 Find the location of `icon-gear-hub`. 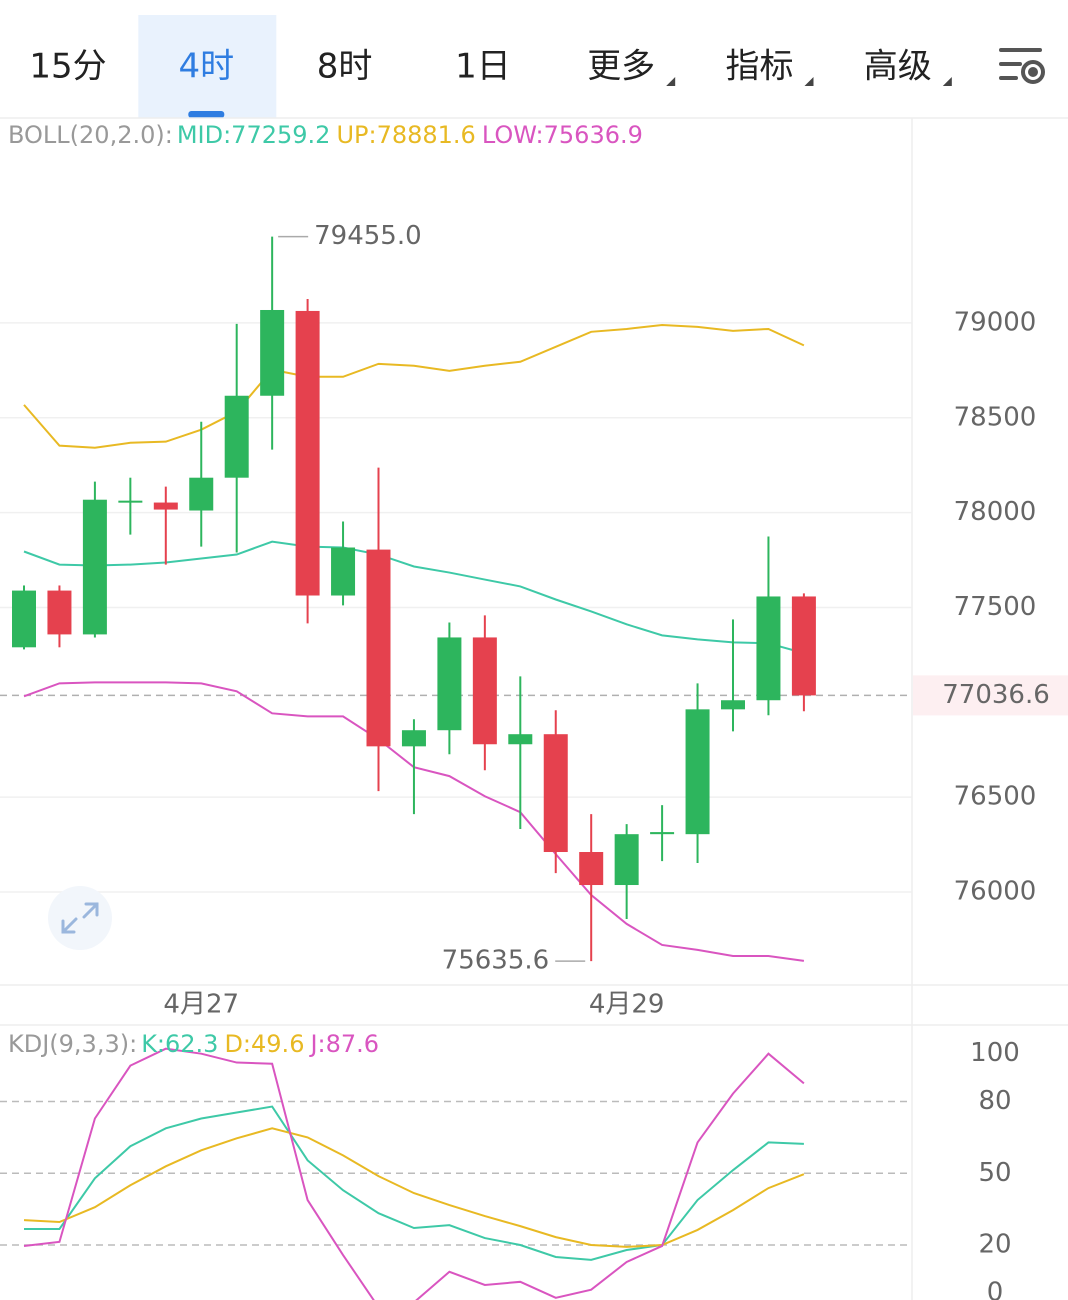

icon-gear-hub is located at coordinates (1033, 72).